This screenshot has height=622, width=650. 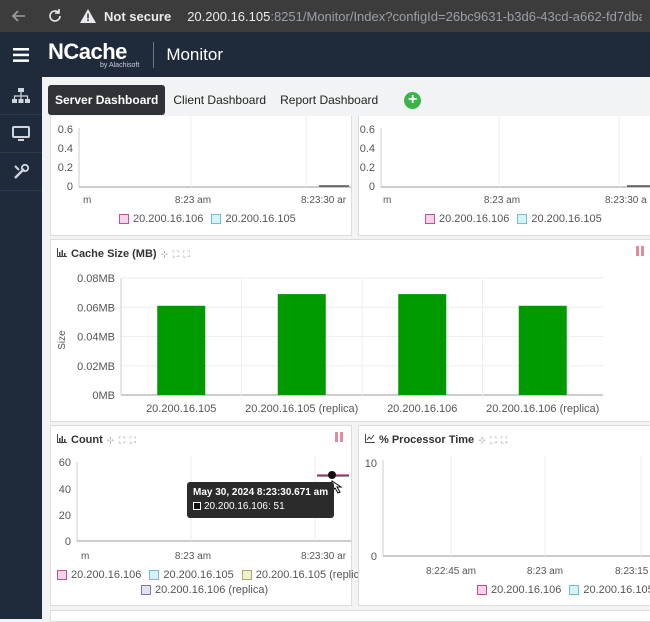 What do you see at coordinates (427, 440) in the screenshot?
I see `processor-title: % Processor Time` at bounding box center [427, 440].